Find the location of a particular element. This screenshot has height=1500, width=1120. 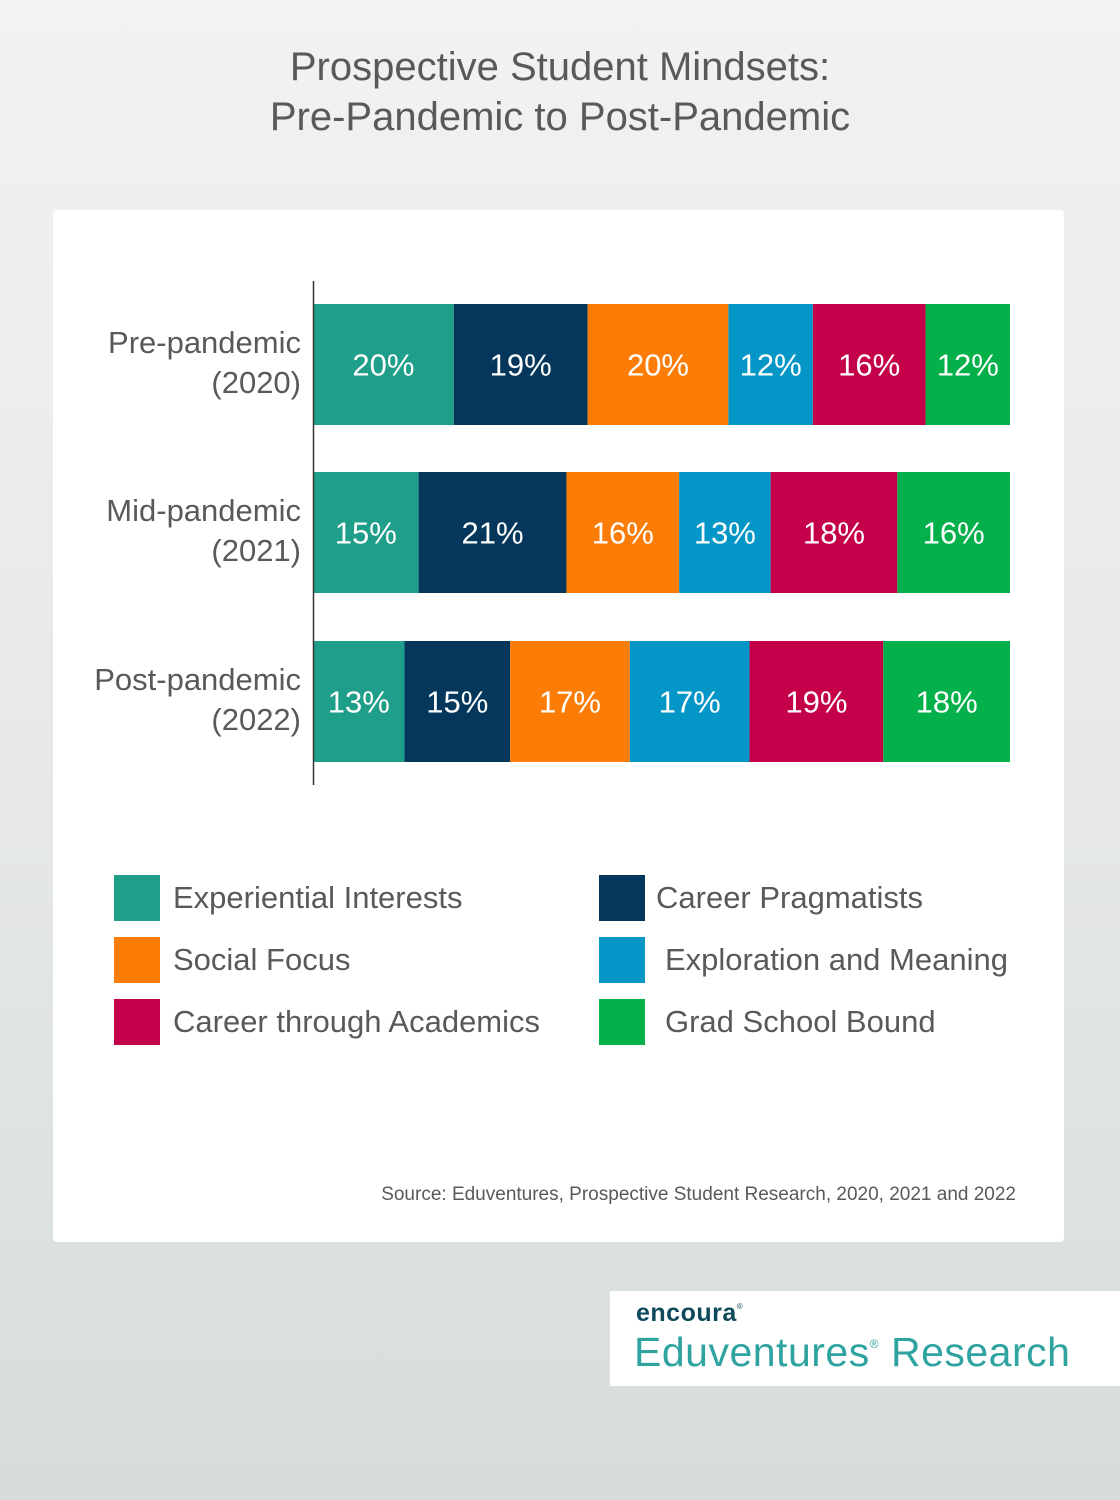

logo: encoura® Eduventures® Research is located at coordinates (865, 1338).